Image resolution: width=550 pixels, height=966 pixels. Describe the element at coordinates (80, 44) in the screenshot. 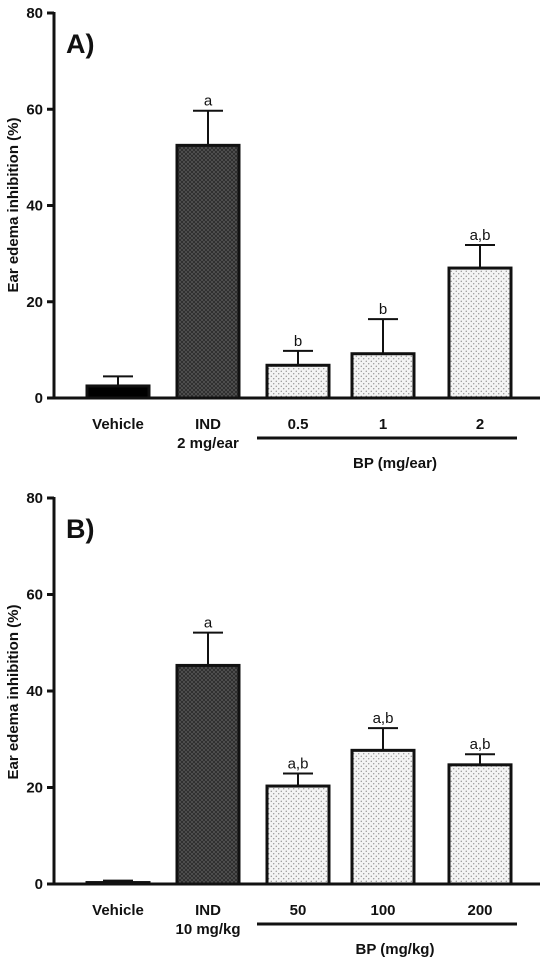

I see `panel-label: A)` at that location.